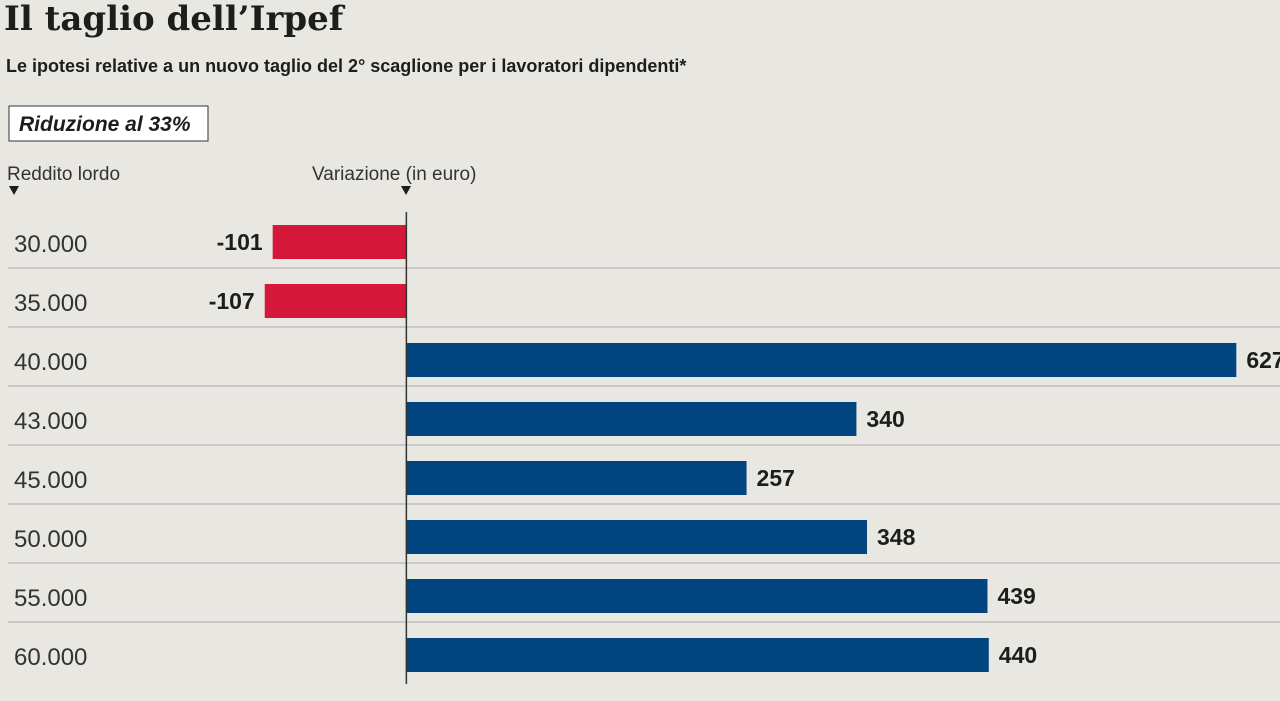 The height and width of the screenshot is (701, 1280). What do you see at coordinates (63, 174) in the screenshot?
I see `category-axis-label: Reddito lordo` at bounding box center [63, 174].